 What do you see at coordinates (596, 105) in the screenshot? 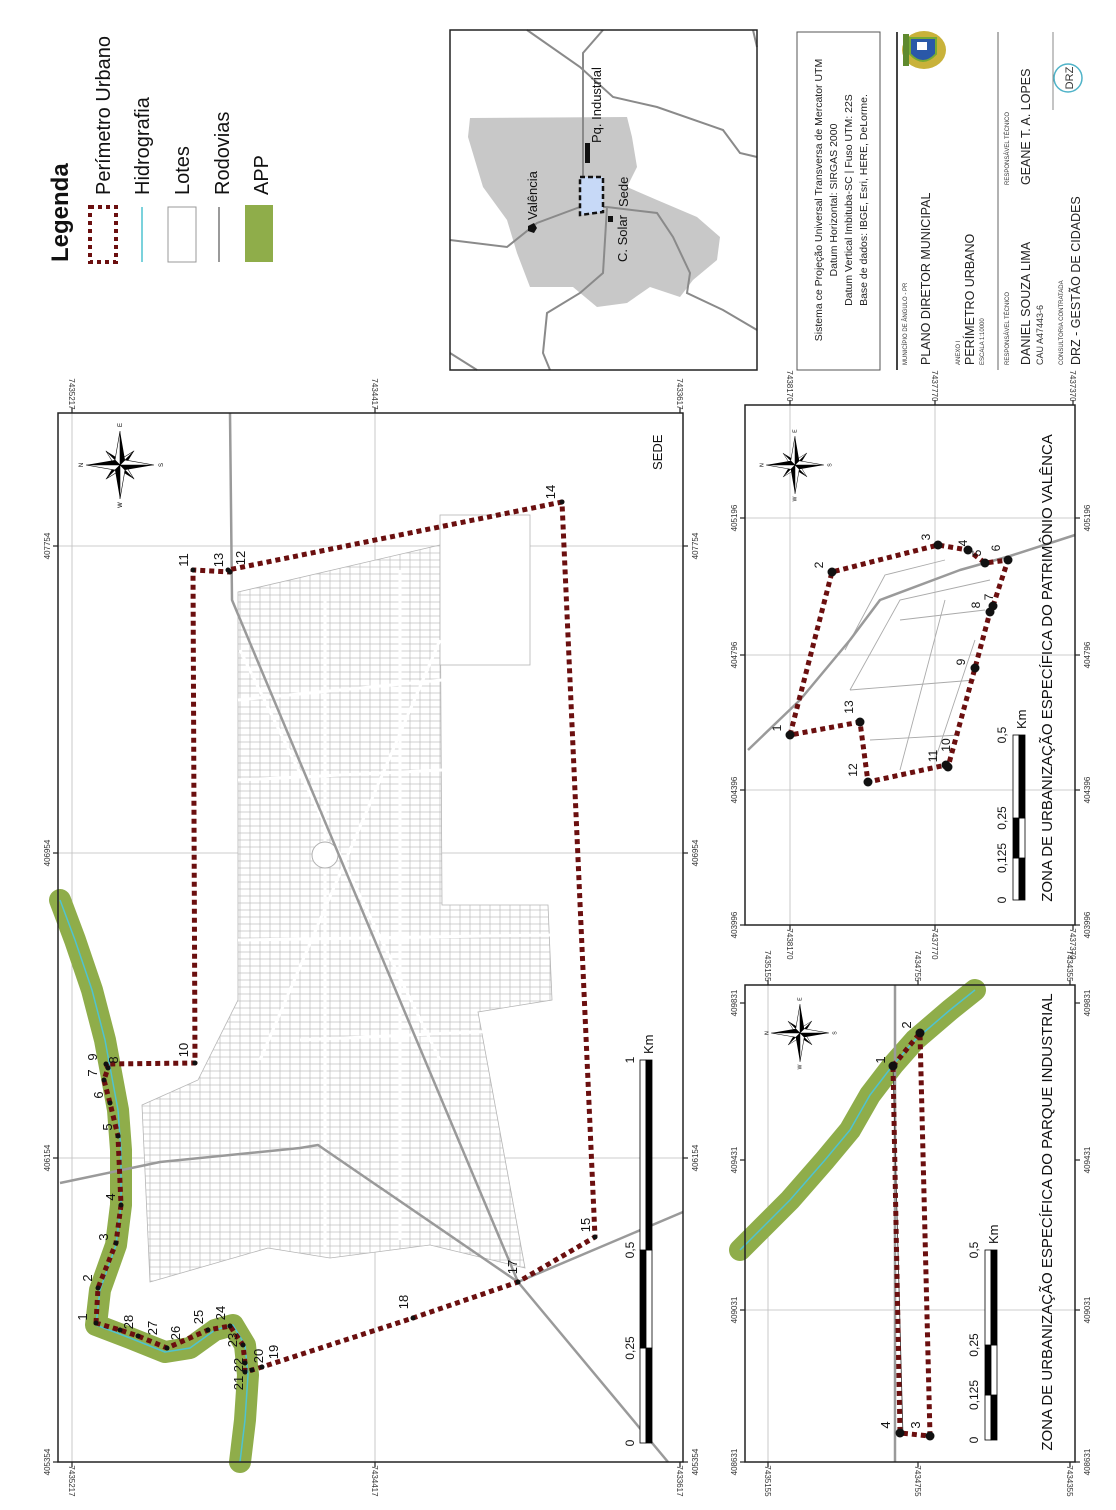
I see `location-label-pq-industrial: Pq. Industrial` at bounding box center [596, 105].